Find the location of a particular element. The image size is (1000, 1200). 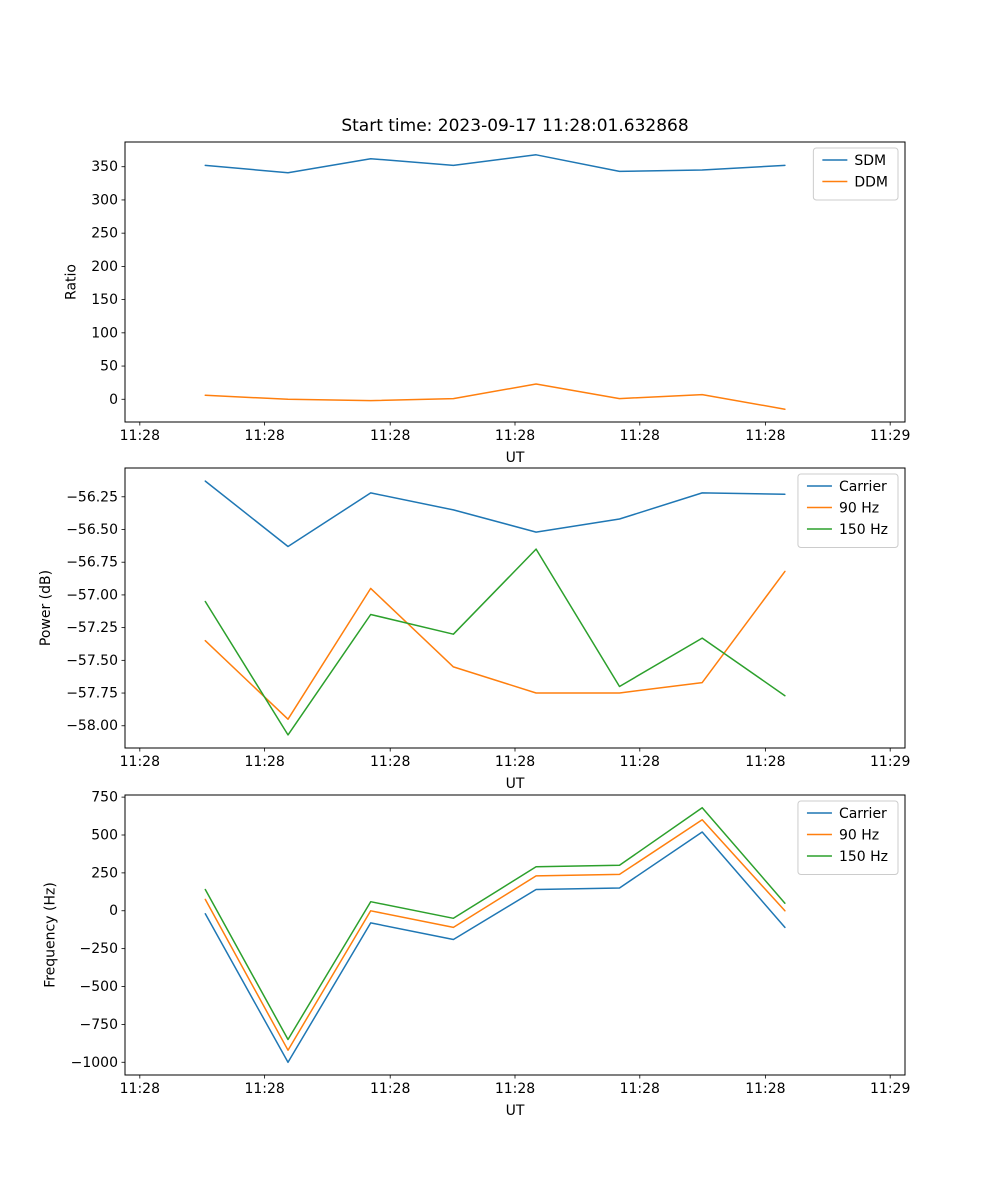

y-tick-label: −58.00 is located at coordinates (92, 726).